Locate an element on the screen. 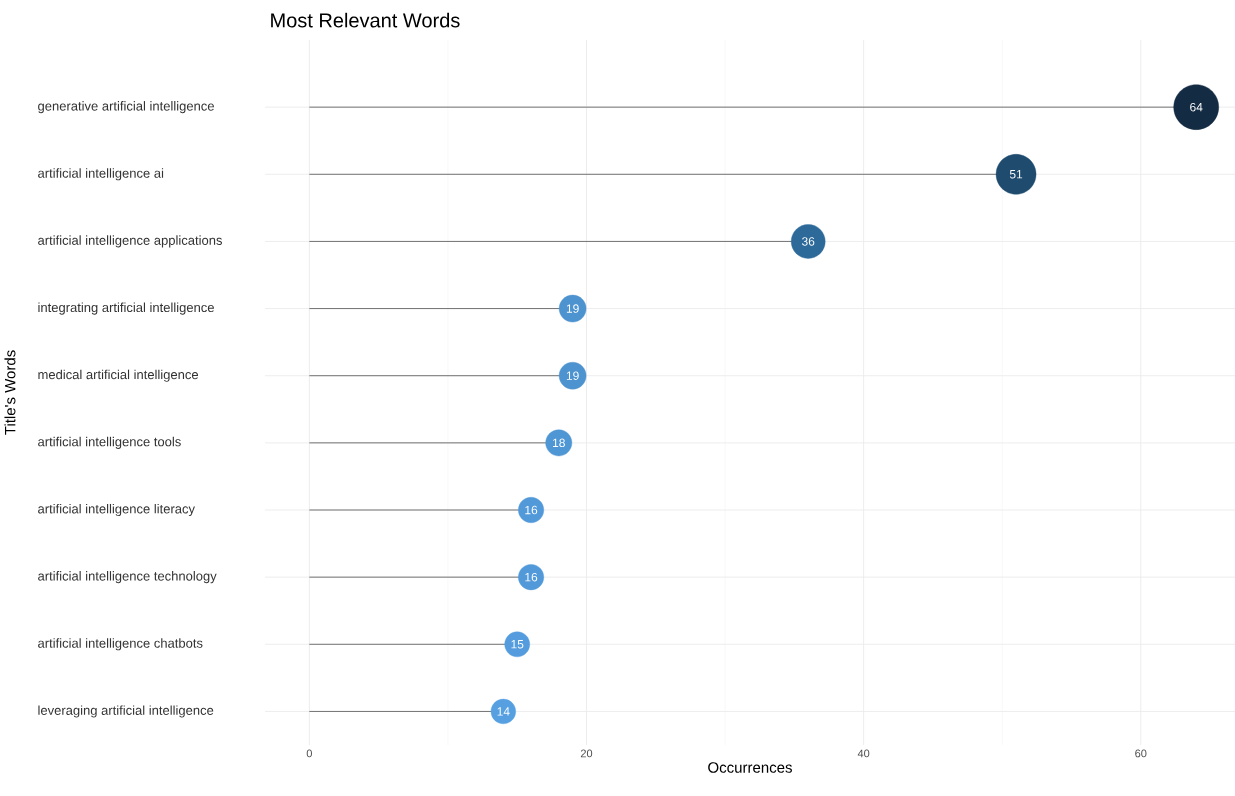 The image size is (1235, 796). y-tick-label: artificial intelligence tools is located at coordinates (109, 442).